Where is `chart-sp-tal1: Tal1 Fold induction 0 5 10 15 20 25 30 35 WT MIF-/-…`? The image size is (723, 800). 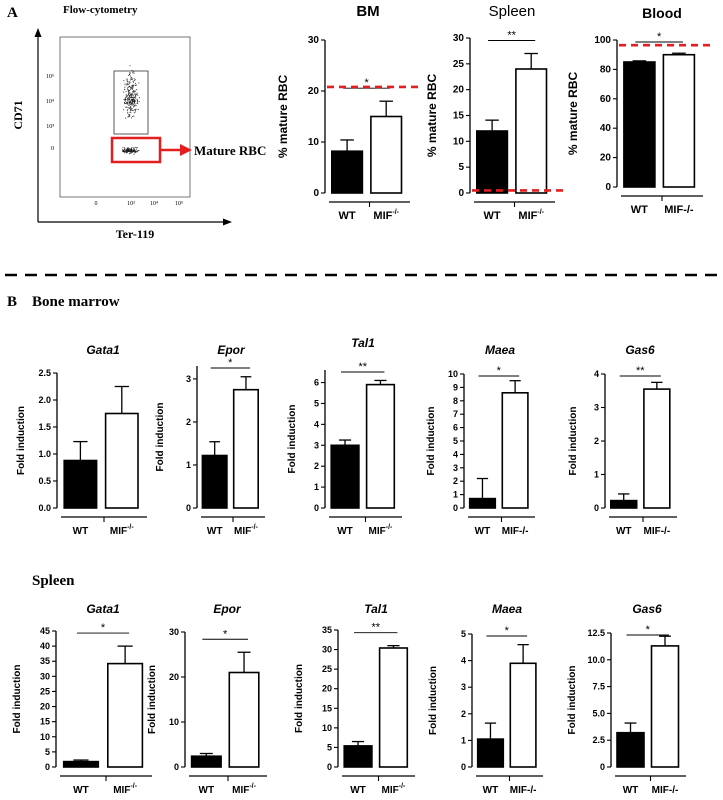
chart-sp-tal1: Tal1 Fold induction 0 5 10 15 20 25 30 35 WT MIF-/-… is located at coordinates (354, 699).